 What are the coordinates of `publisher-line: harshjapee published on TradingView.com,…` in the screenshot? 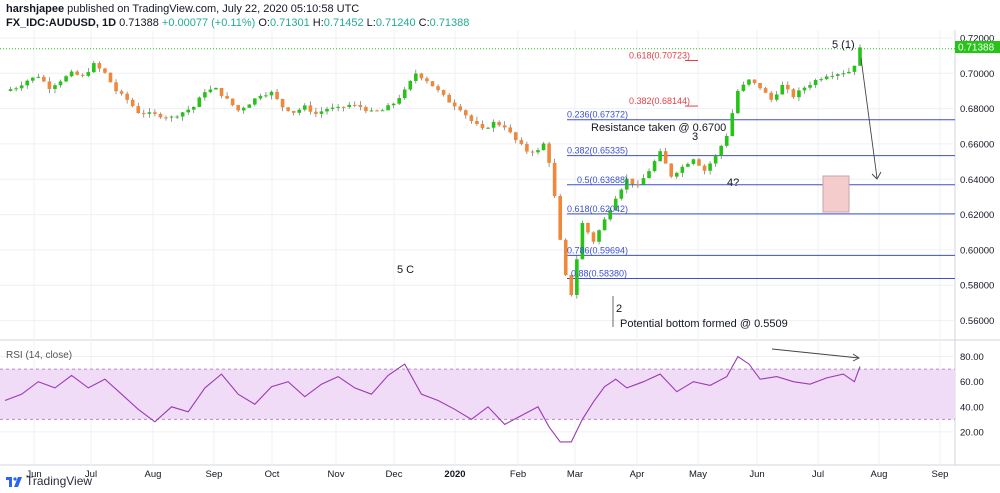 It's located at (182, 9).